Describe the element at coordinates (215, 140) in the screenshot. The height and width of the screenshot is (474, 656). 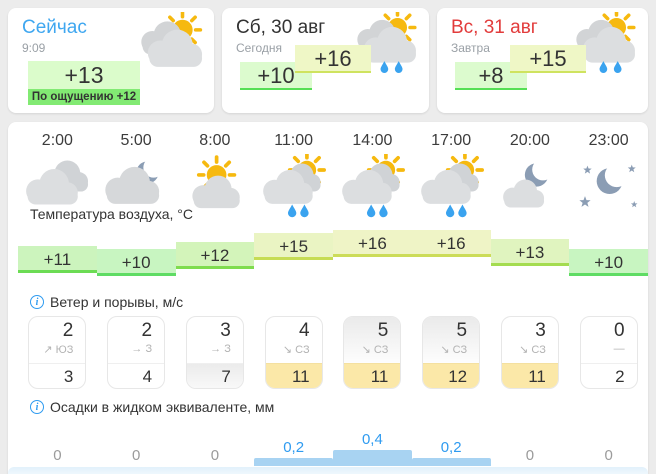
I see `hour-label: 8:00` at that location.